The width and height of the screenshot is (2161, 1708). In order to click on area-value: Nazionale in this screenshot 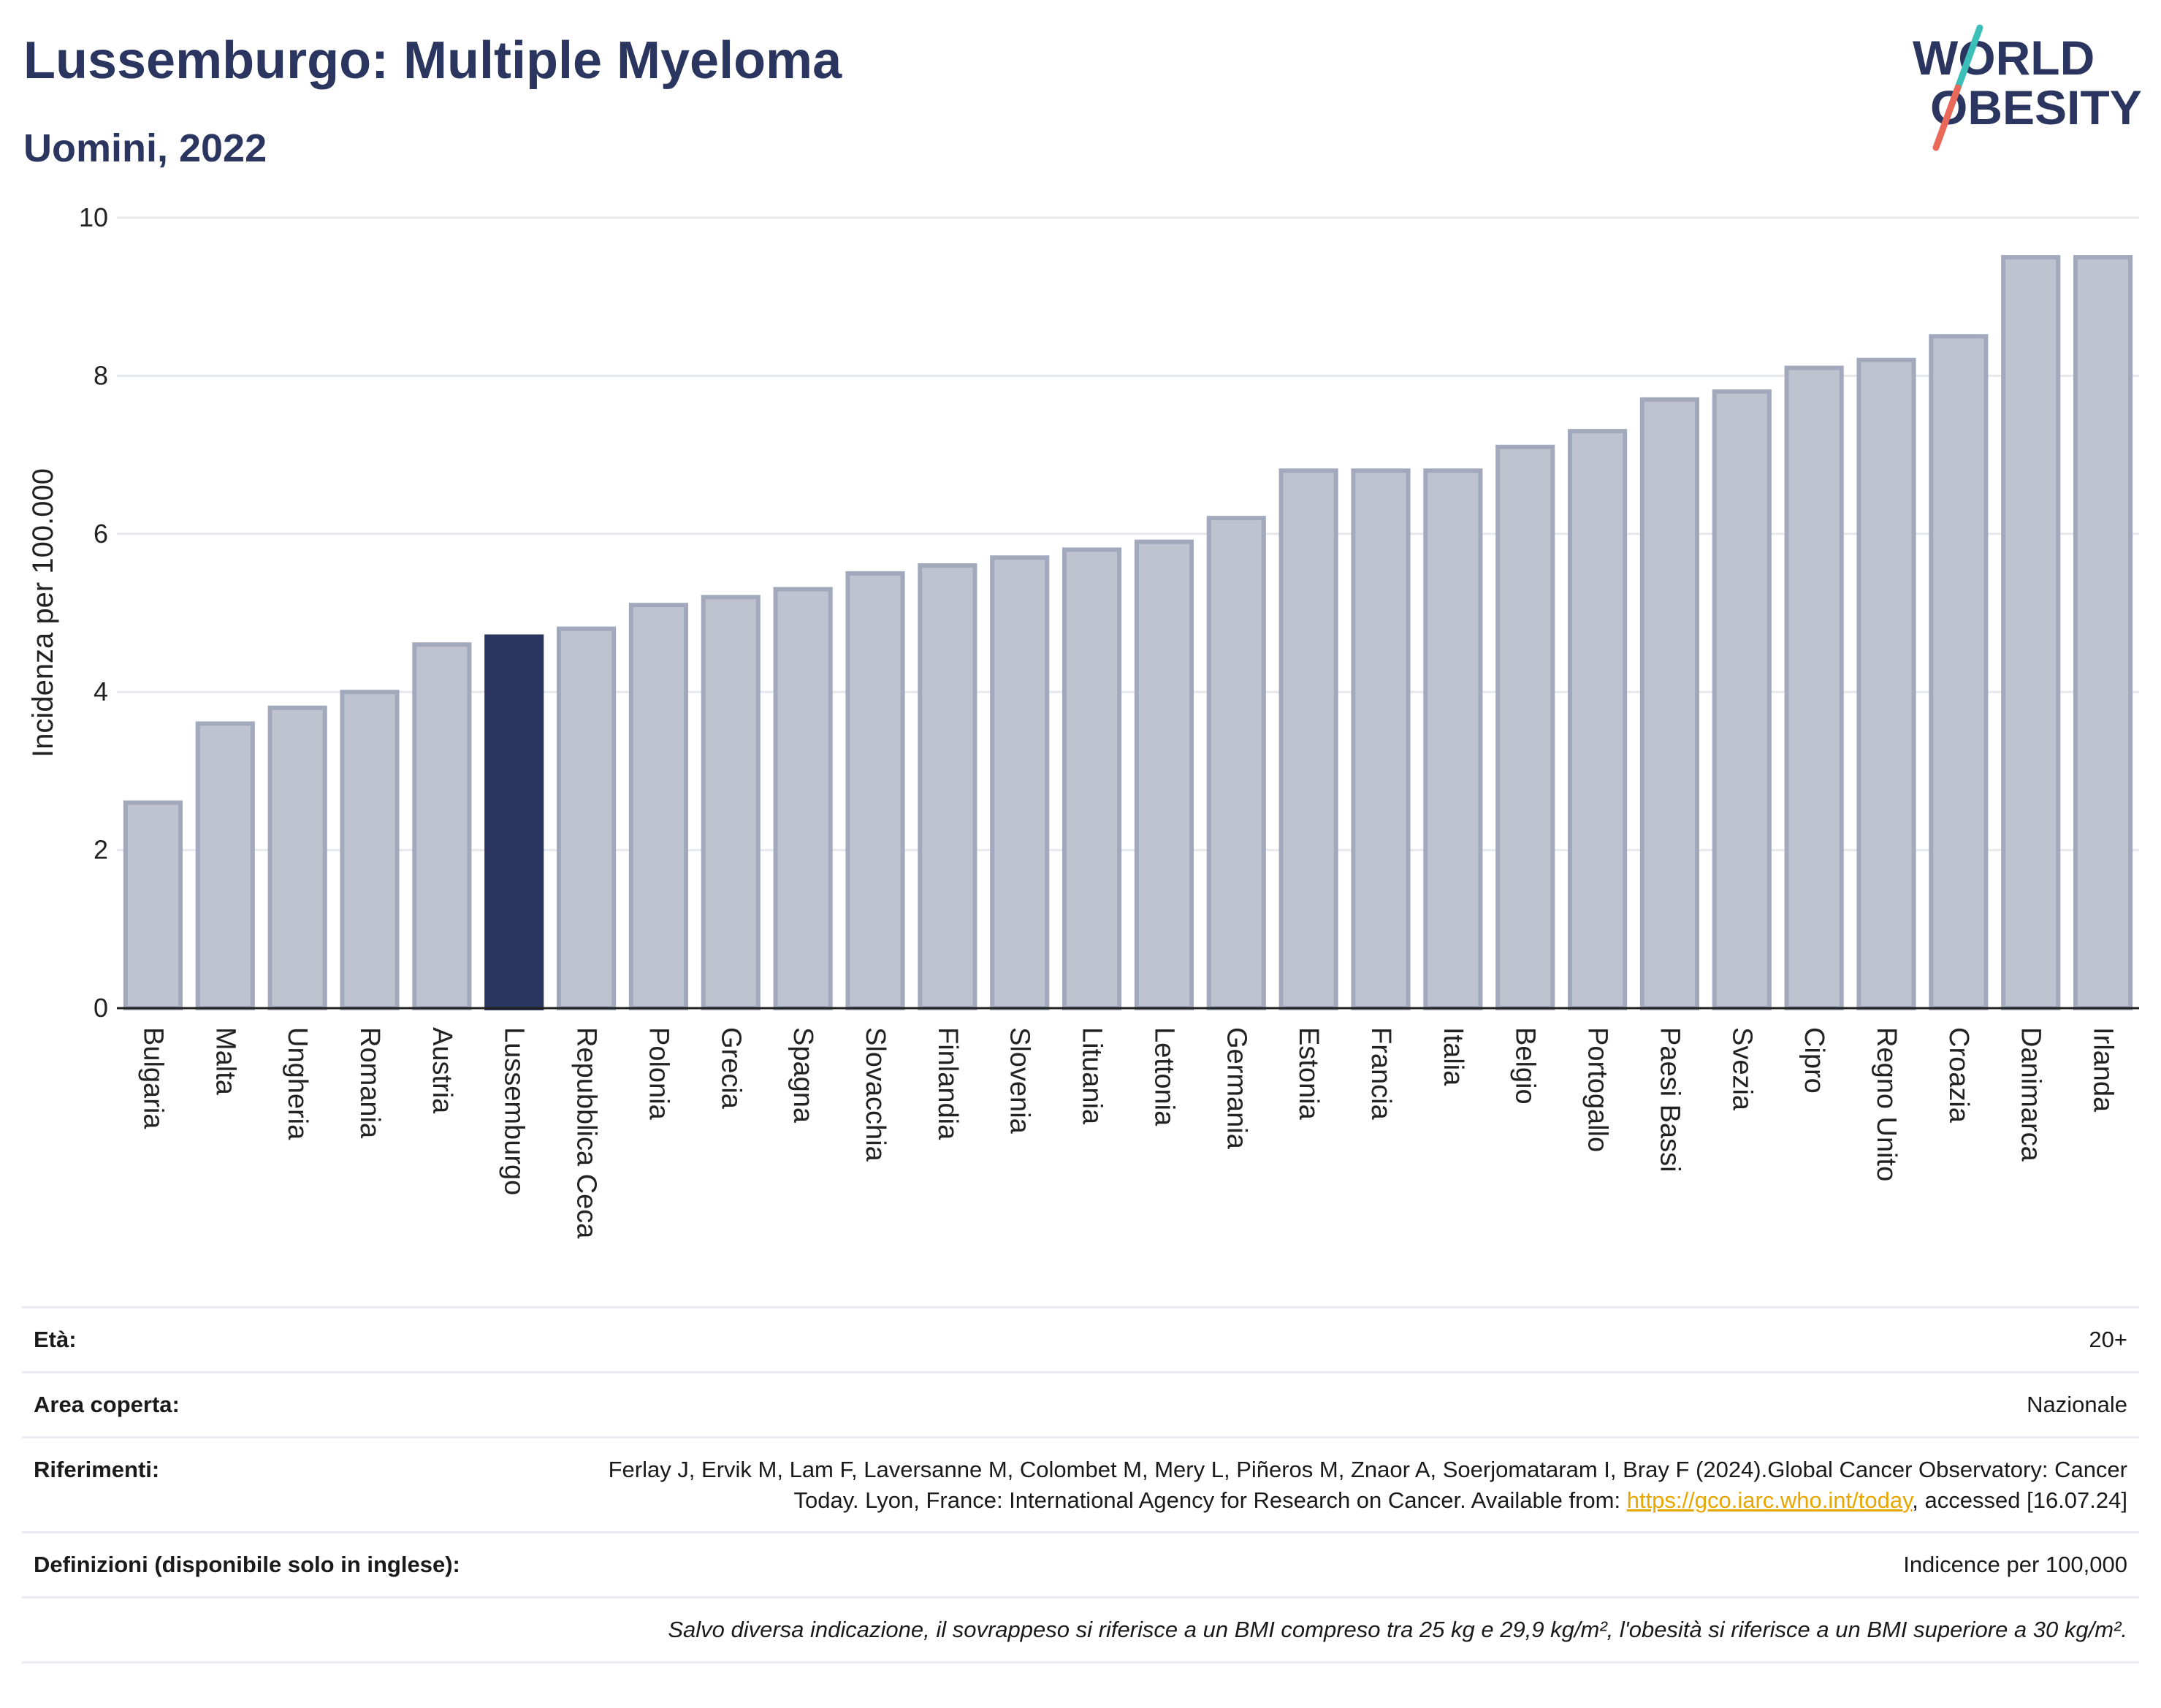, I will do `click(1348, 1404)`.